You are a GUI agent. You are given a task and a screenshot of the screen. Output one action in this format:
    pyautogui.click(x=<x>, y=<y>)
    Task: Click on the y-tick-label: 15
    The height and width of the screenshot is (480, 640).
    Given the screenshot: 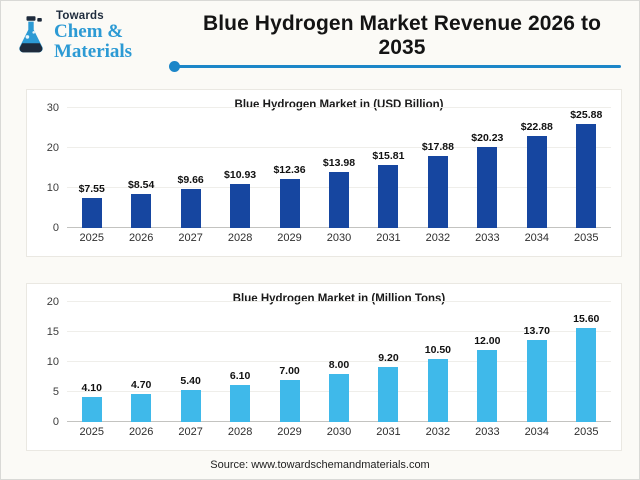 What is the action you would take?
    pyautogui.click(x=52, y=332)
    